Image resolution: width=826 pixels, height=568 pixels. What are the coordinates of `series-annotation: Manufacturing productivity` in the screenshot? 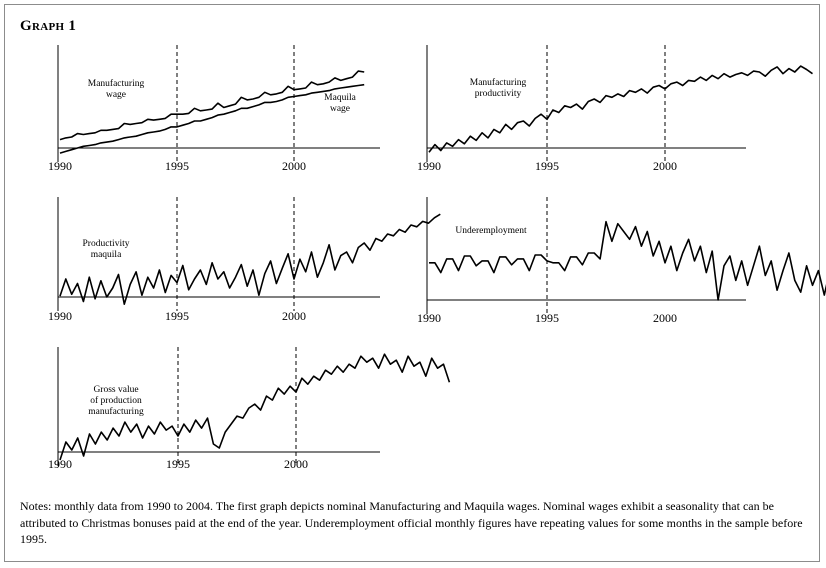 It's located at (498, 88).